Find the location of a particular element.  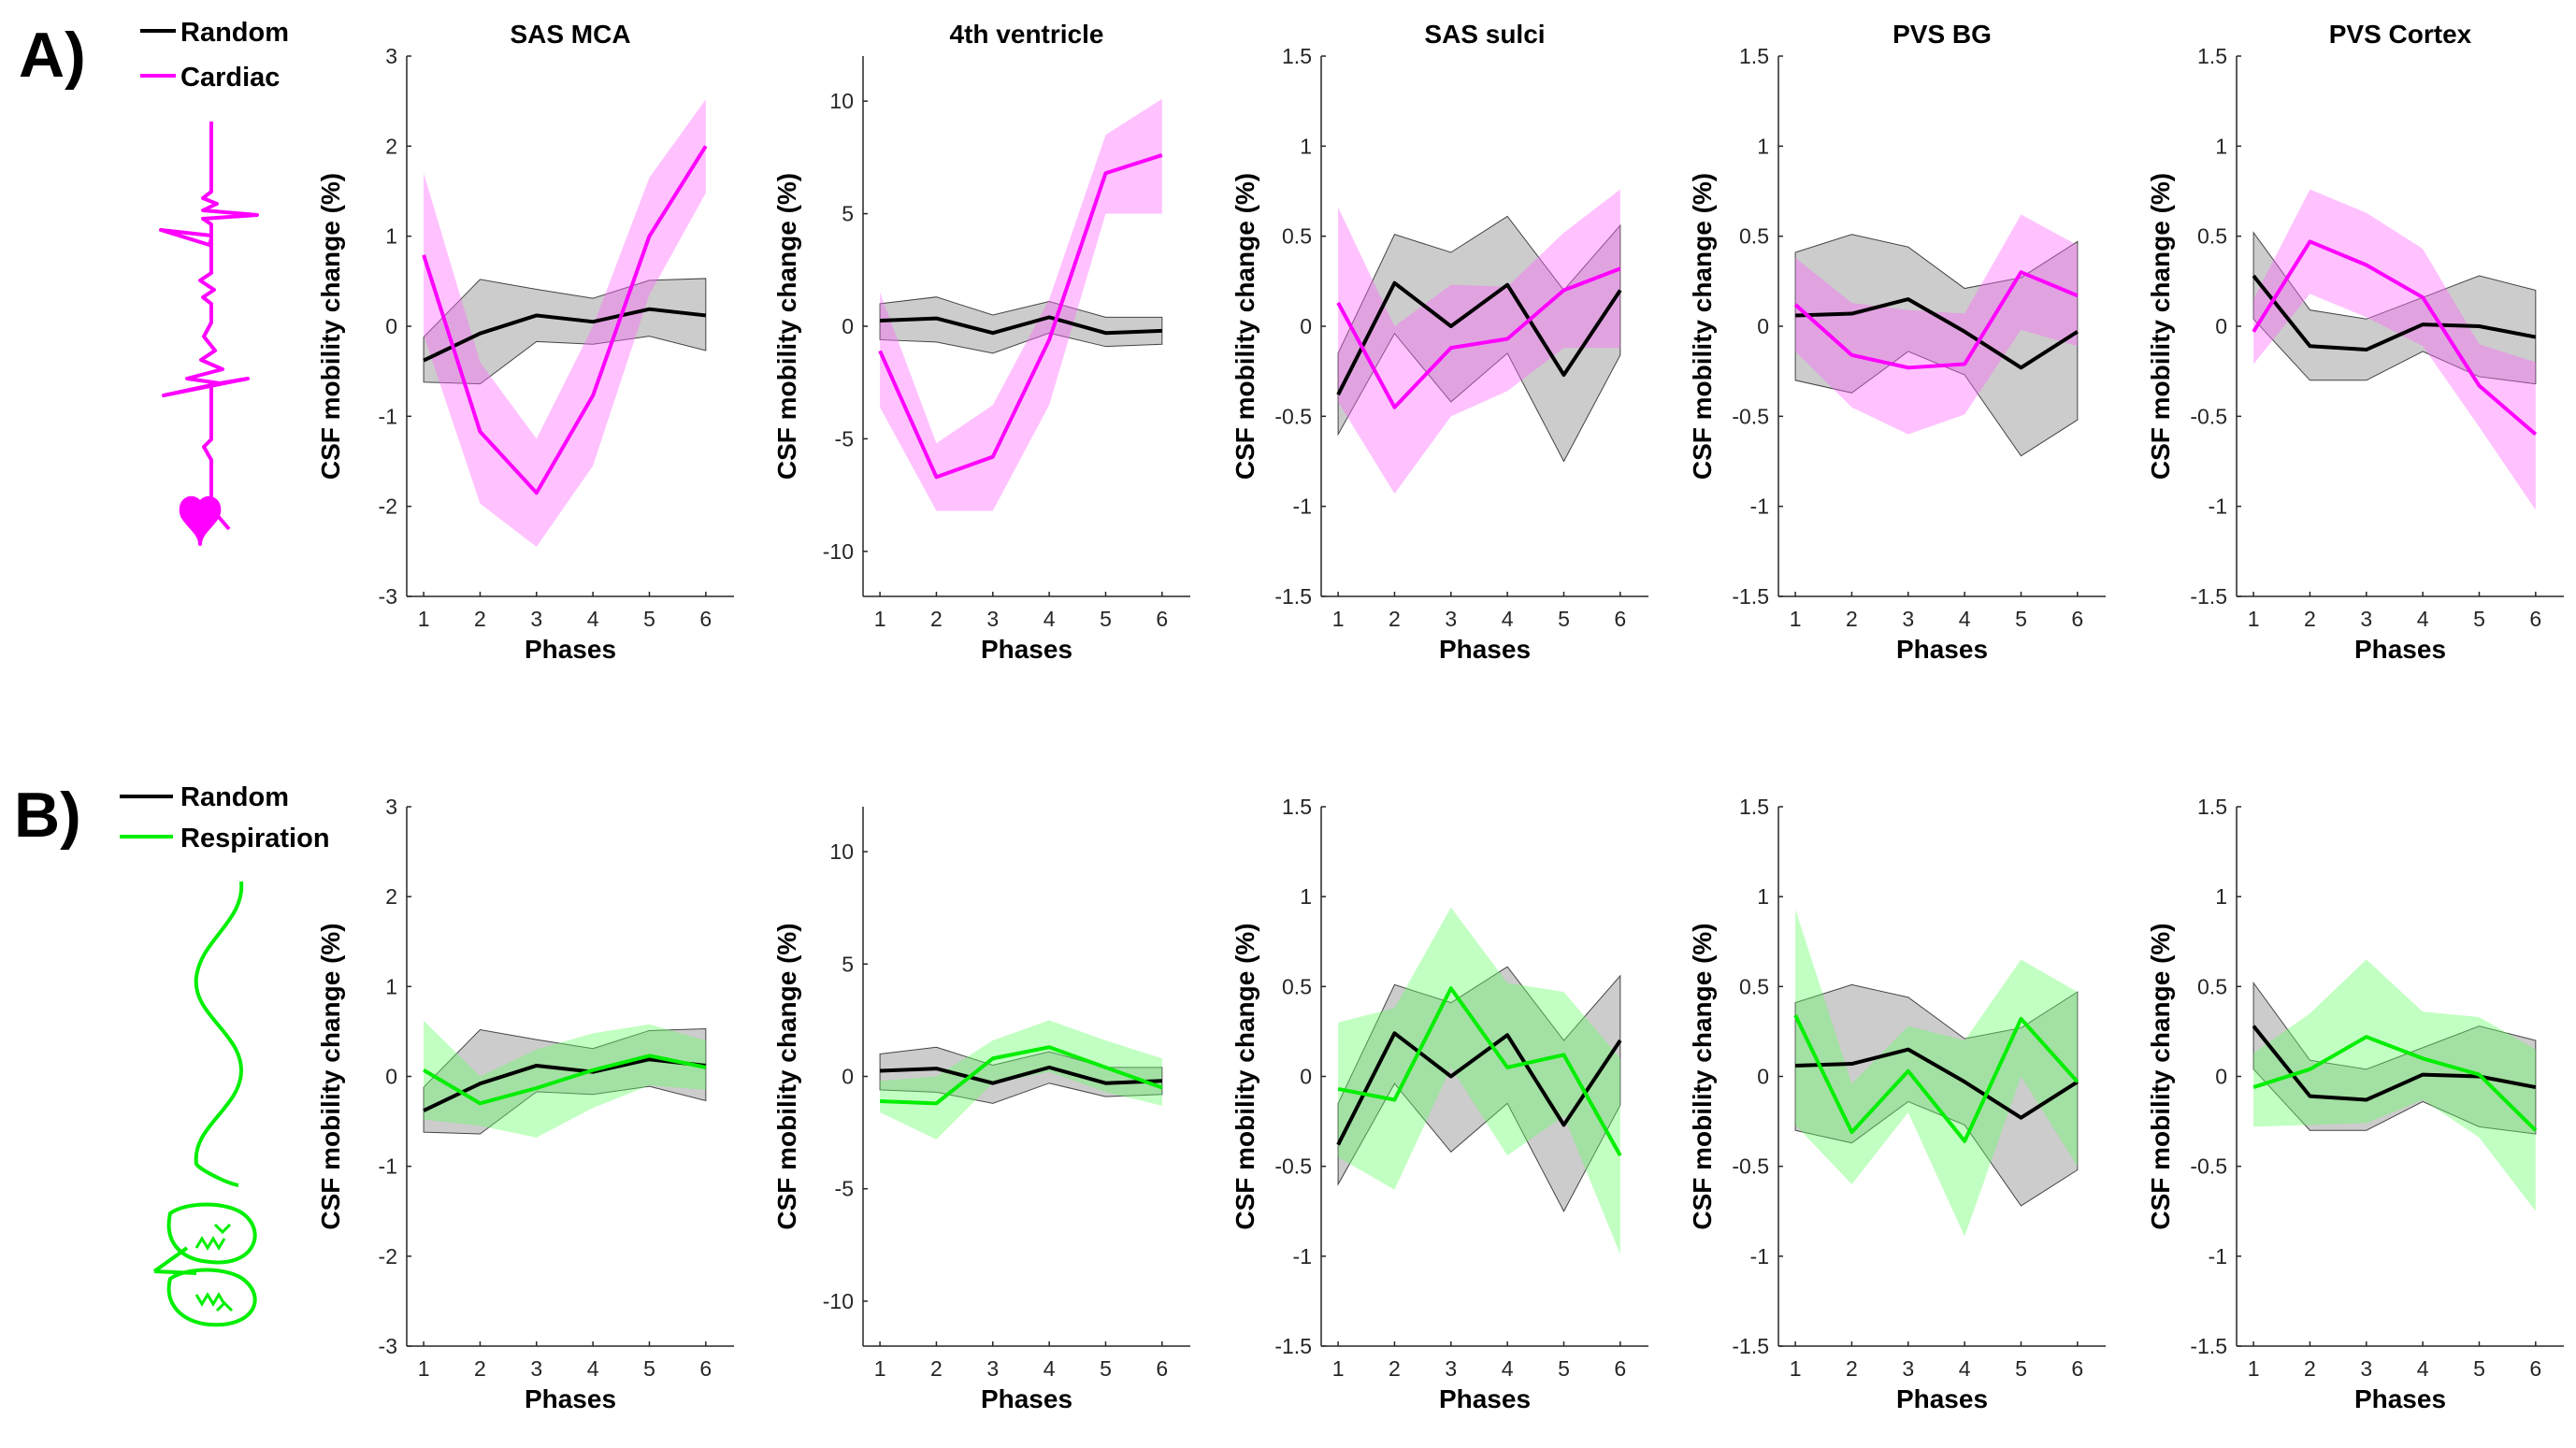

legend-label-cardiac: Cardiac is located at coordinates (230, 78).